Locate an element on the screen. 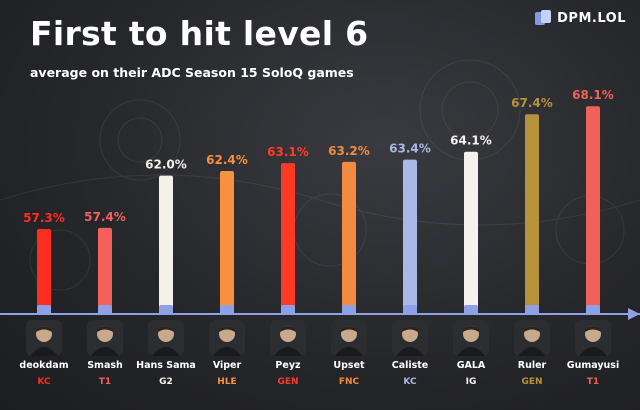 This screenshot has height=410, width=640. player-name: Smash is located at coordinates (105, 365).